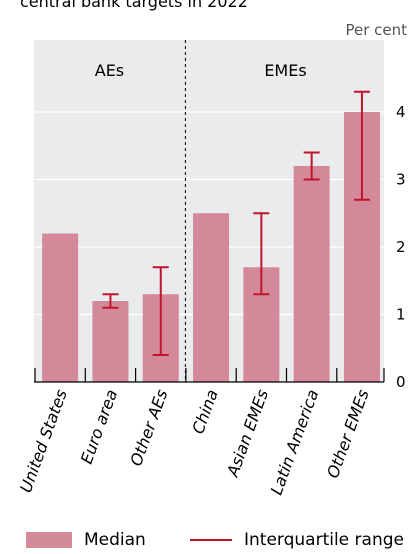  What do you see at coordinates (99, 427) in the screenshot?
I see `x-tick-label: Euro area` at bounding box center [99, 427].